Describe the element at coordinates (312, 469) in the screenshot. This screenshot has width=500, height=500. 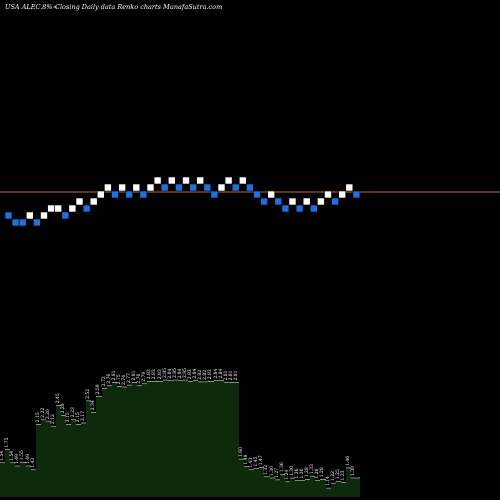
I see `volume-value-label: 1.33` at that location.